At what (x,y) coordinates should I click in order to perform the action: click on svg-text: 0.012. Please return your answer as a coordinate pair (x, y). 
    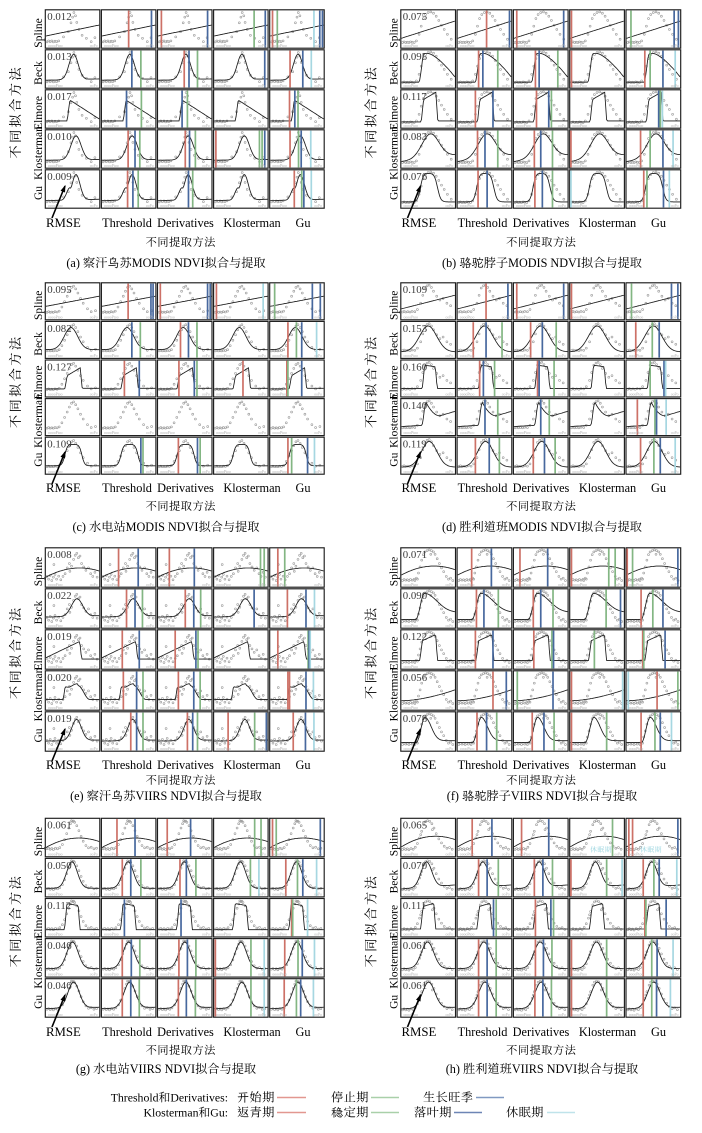
    Looking at the image, I should click on (59, 17).